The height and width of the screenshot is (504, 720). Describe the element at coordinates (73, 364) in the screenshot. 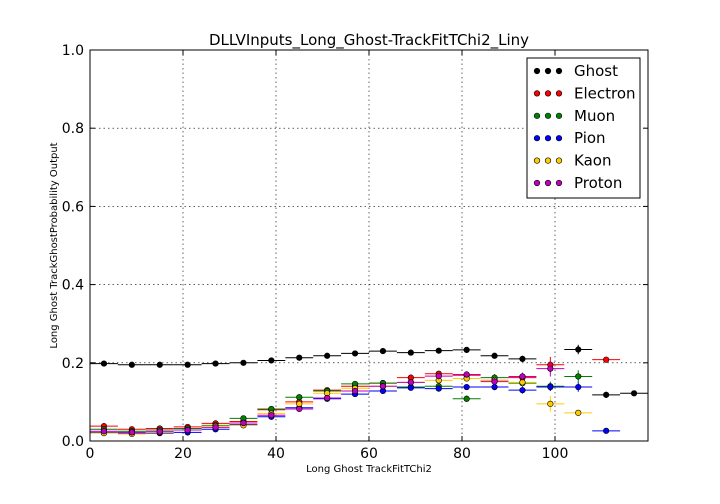

I see `y-tick-label: 0.2` at that location.